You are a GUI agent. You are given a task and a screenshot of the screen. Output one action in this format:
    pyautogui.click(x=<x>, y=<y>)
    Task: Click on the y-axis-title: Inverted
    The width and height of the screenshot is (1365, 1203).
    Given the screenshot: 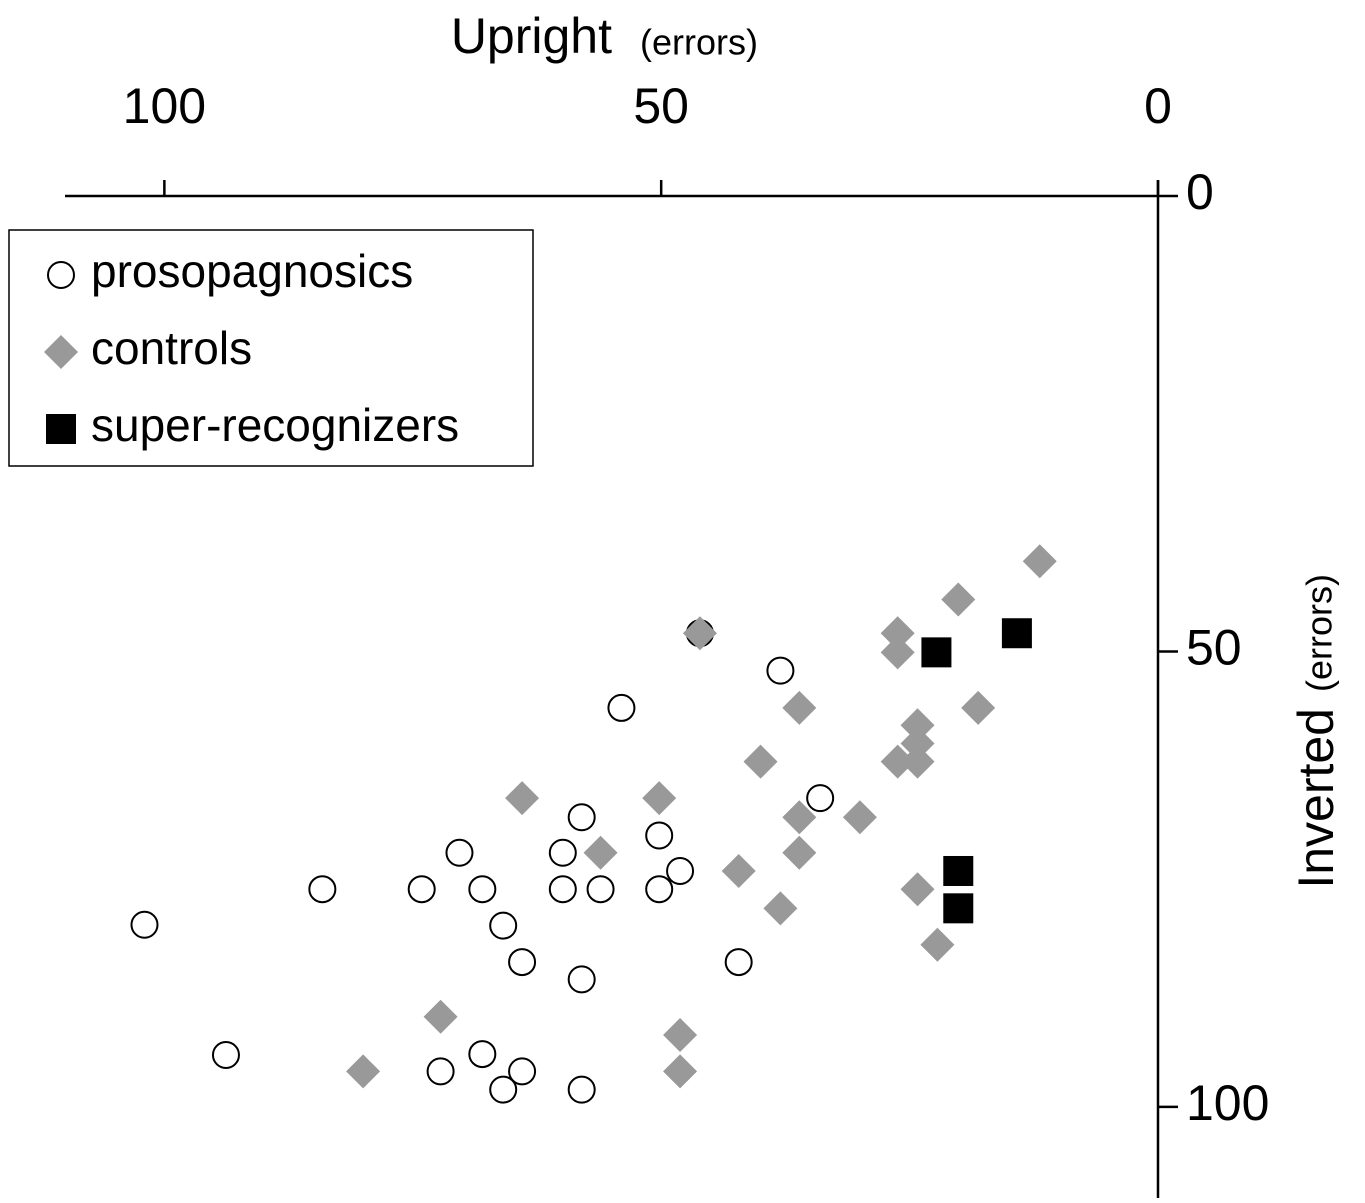 What is the action you would take?
    pyautogui.click(x=1316, y=798)
    